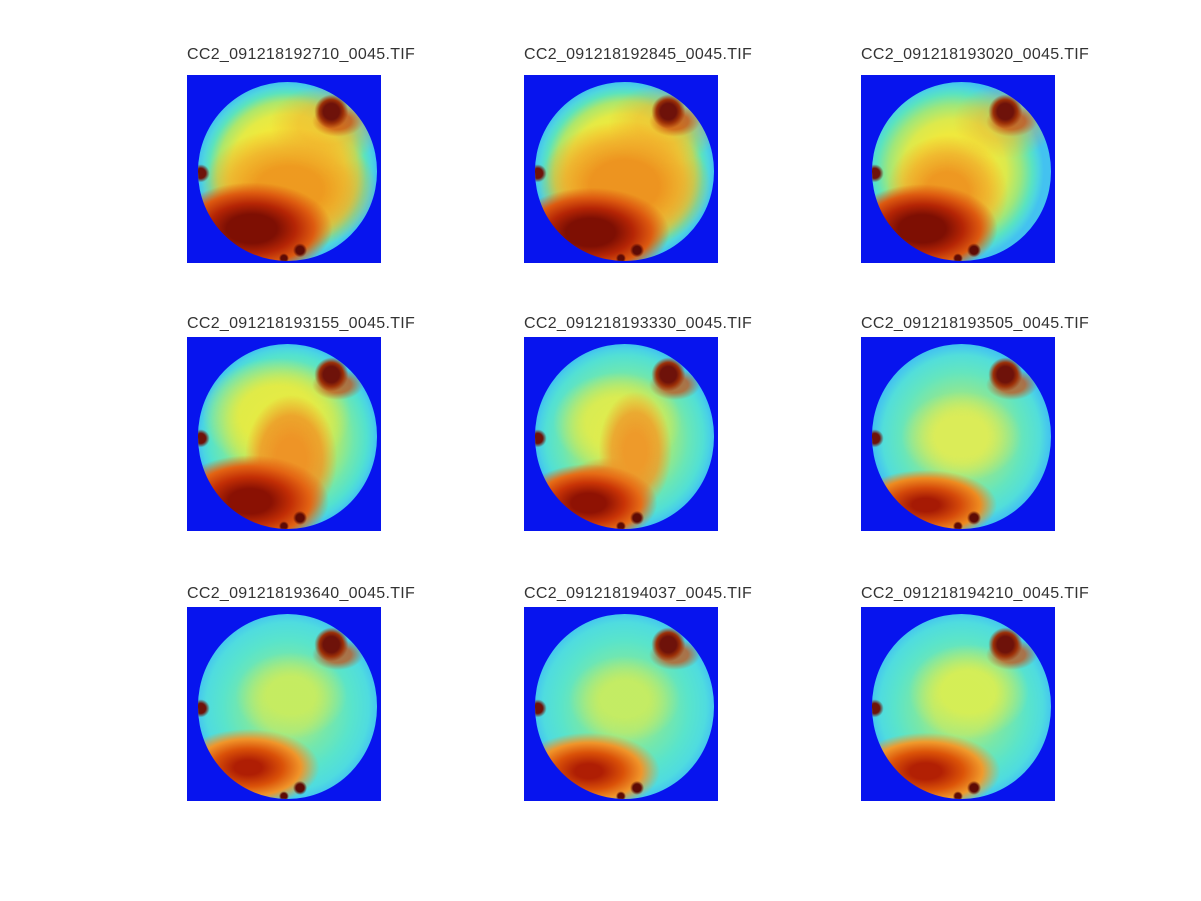  Describe the element at coordinates (975, 323) in the screenshot. I see `panel-title: CC2_091218193505_0045.TIF` at that location.